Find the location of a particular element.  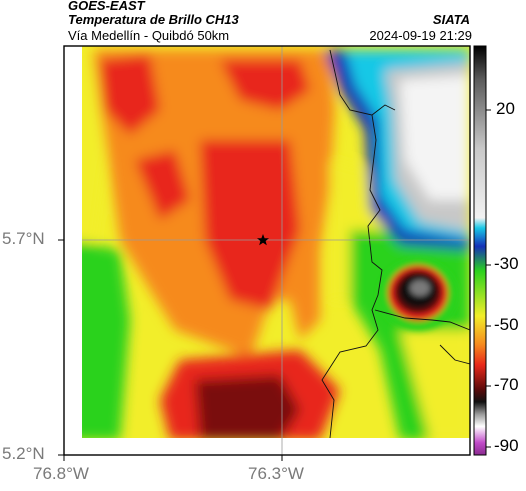

lon-tick-label: 76.3°W is located at coordinates (276, 473).